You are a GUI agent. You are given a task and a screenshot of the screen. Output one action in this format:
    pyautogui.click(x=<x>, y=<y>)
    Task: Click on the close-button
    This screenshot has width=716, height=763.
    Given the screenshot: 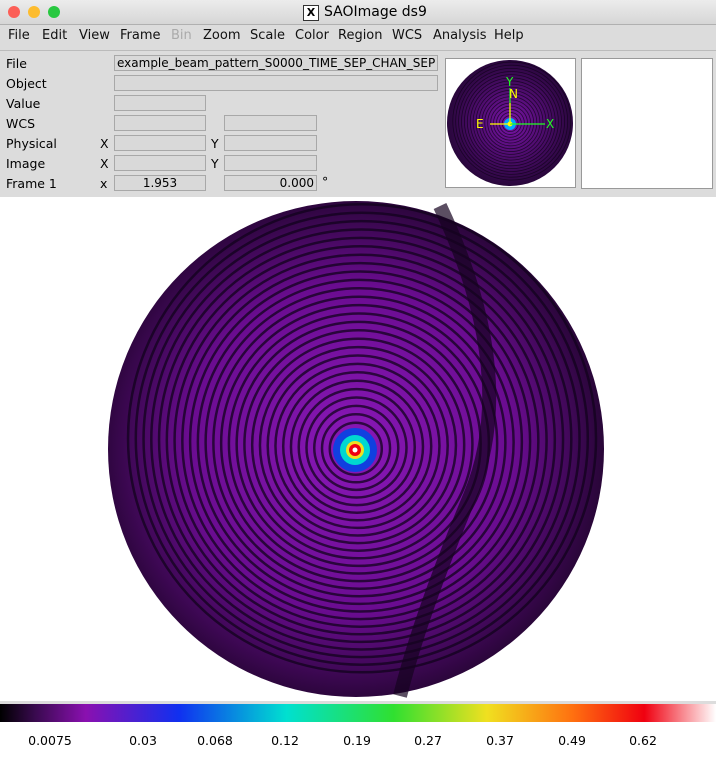 What is the action you would take?
    pyautogui.click(x=14, y=12)
    